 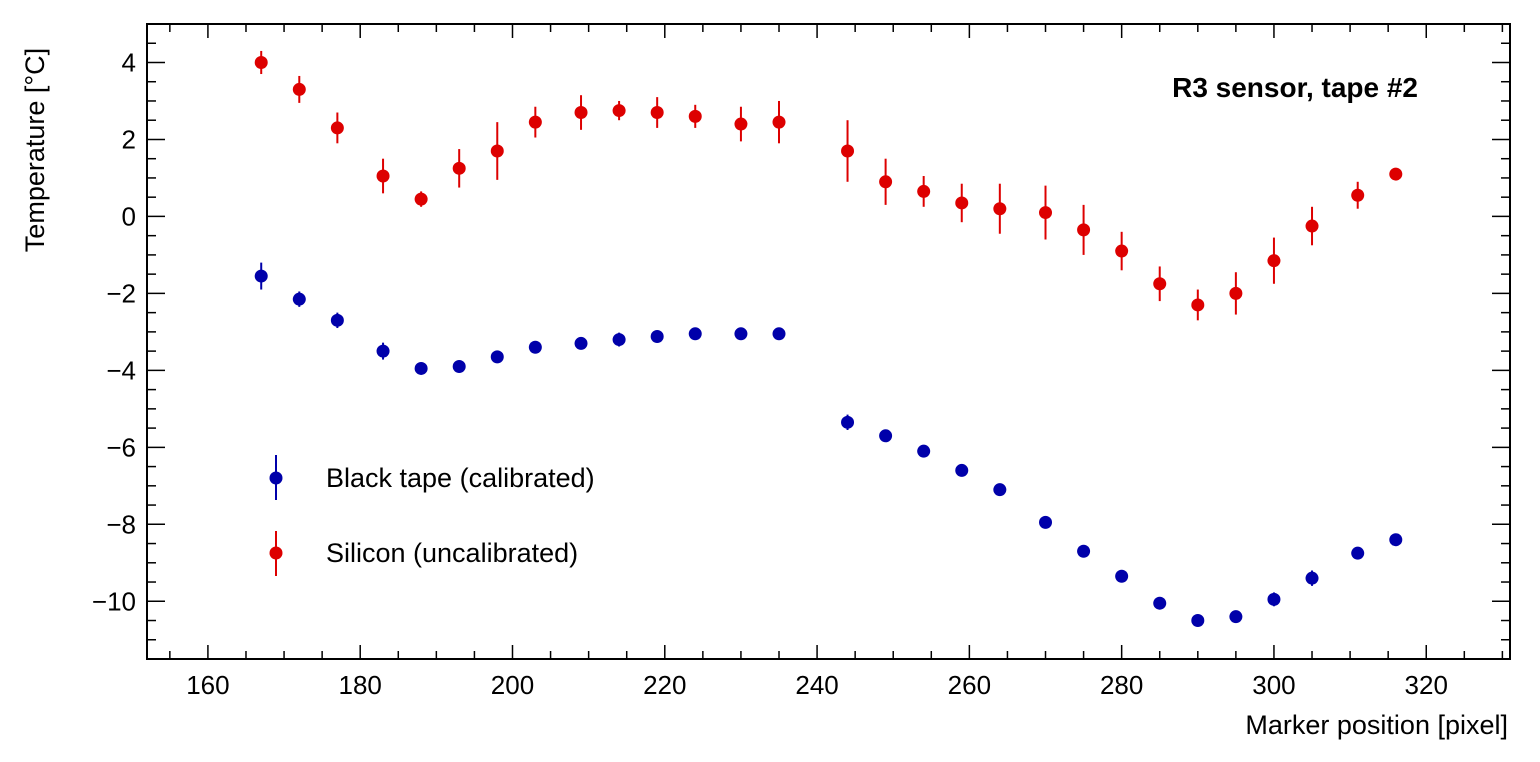 What do you see at coordinates (1121, 685) in the screenshot?
I see `x-tick-label: 280` at bounding box center [1121, 685].